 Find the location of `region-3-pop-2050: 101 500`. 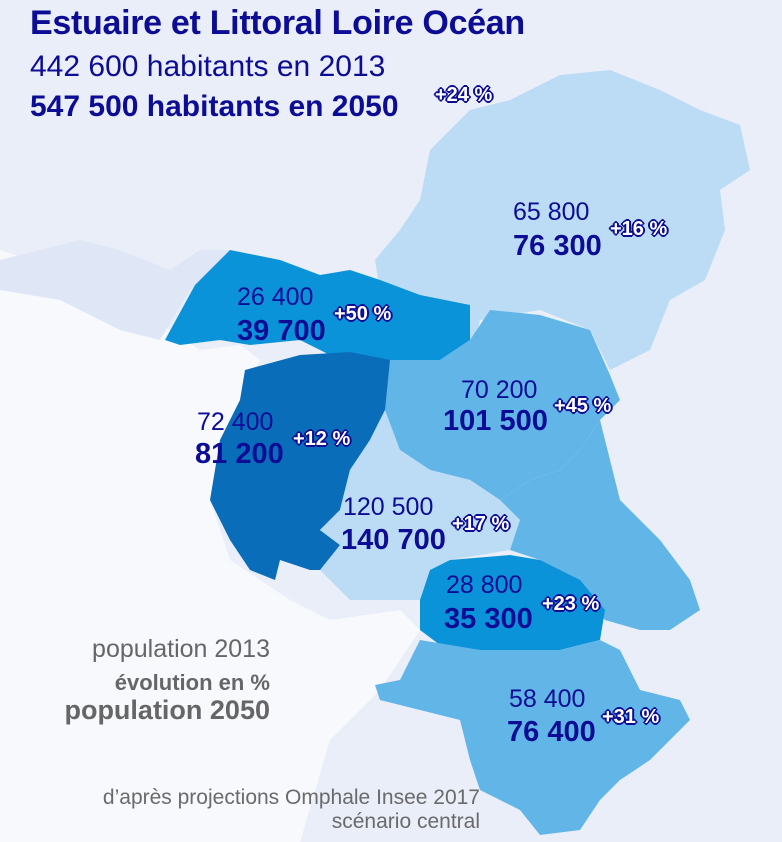

region-3-pop-2050: 101 500 is located at coordinates (495, 421).